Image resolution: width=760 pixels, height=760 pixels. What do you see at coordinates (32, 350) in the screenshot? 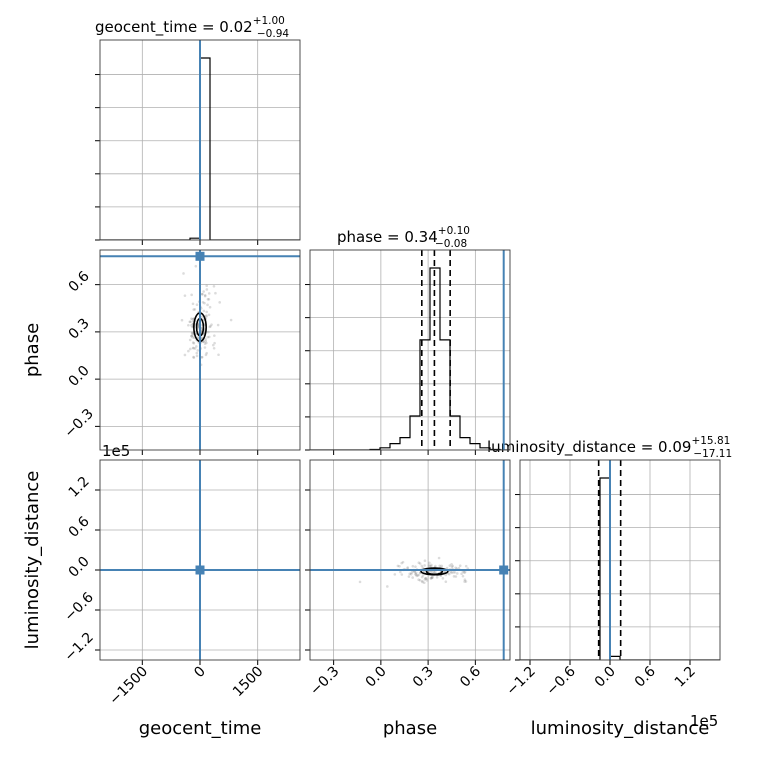
I see `ylabel-phase: phase` at bounding box center [32, 350].